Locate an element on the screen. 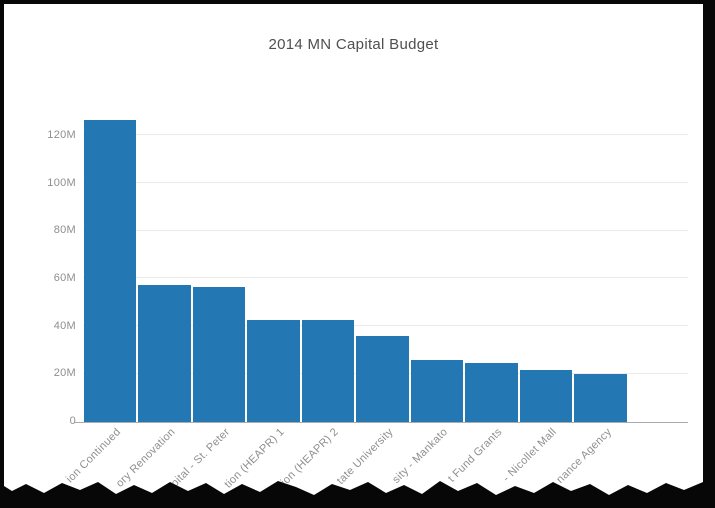 This screenshot has width=715, height=508. x-axis-line is located at coordinates (381, 422).